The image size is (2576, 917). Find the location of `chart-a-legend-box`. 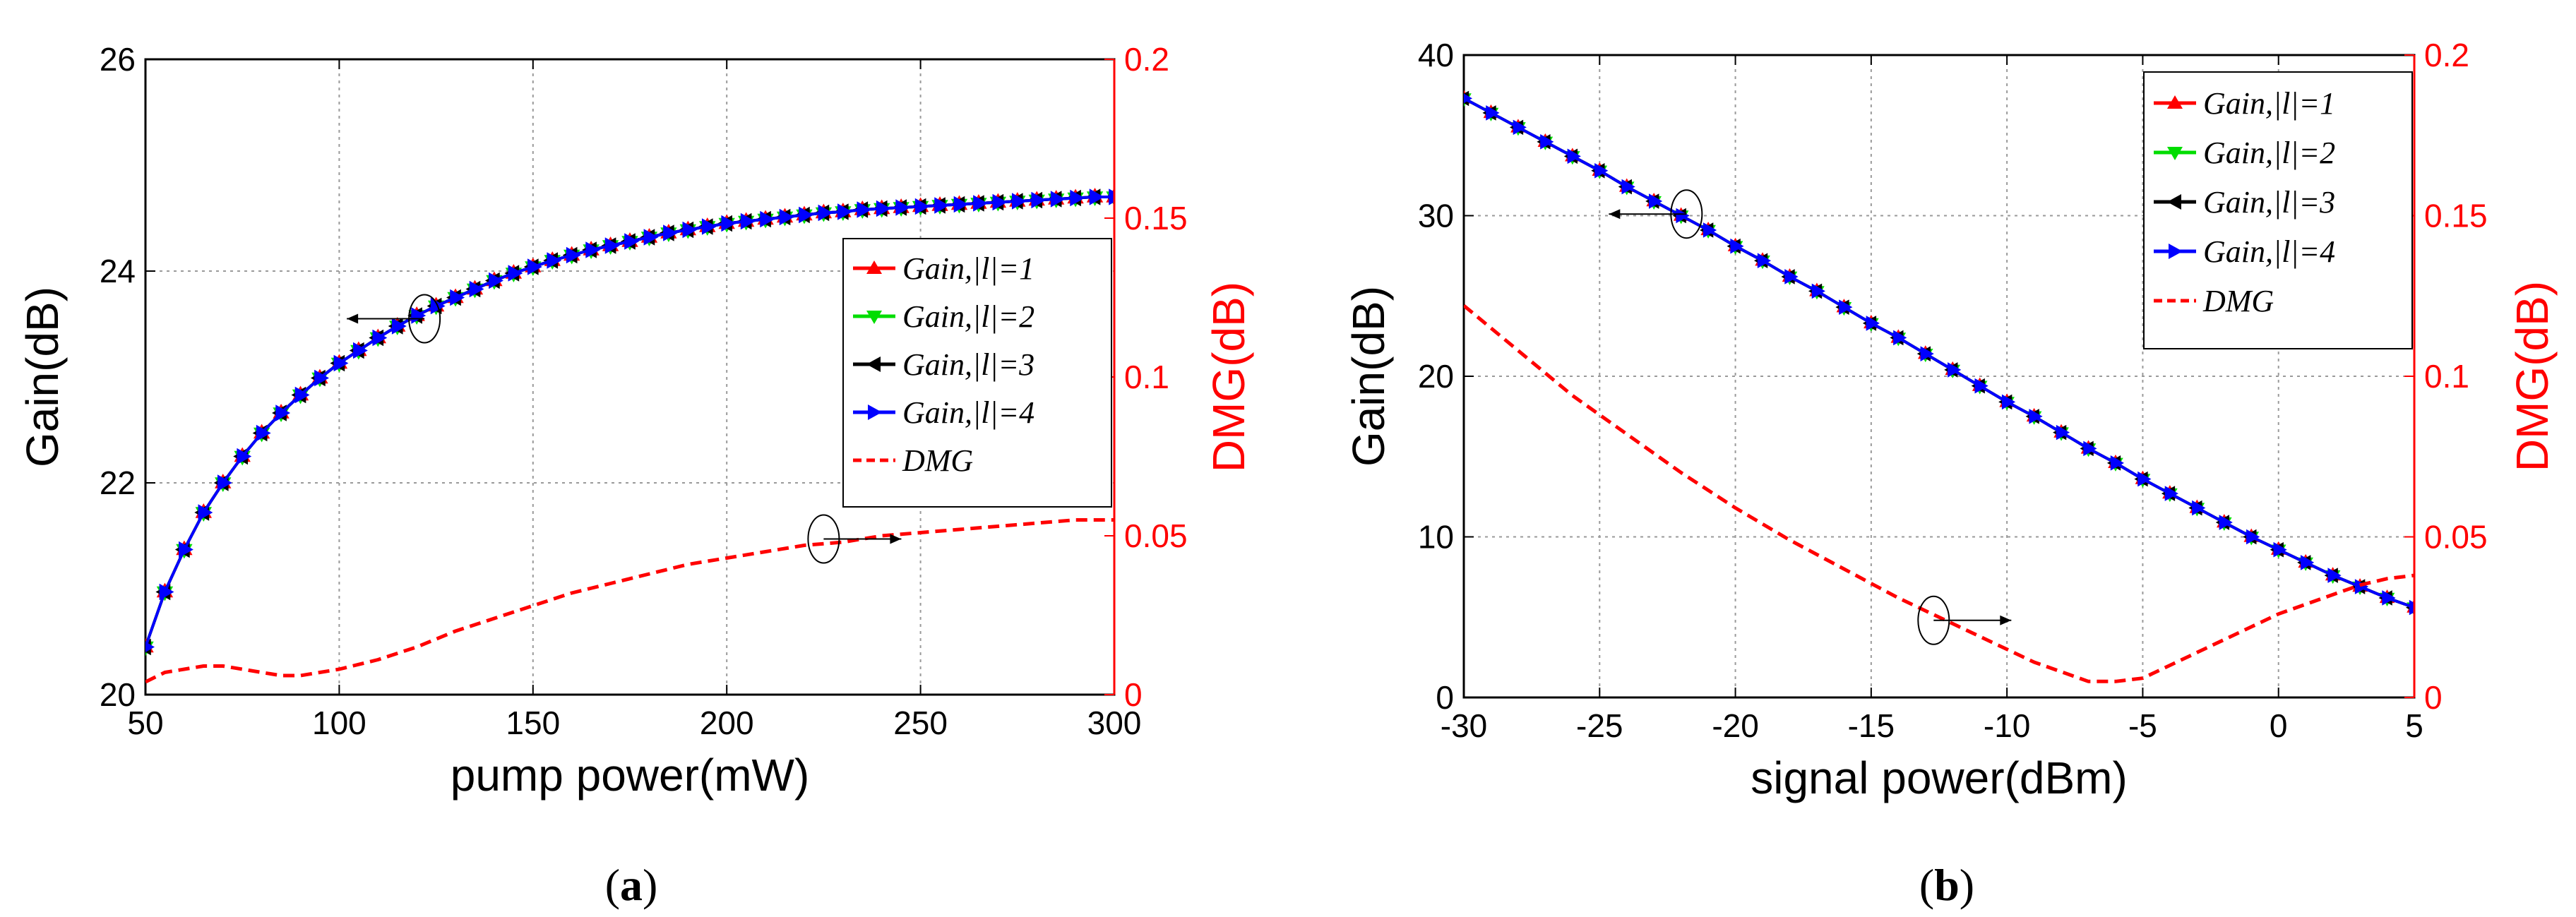

chart-a-legend-box is located at coordinates (977, 373).